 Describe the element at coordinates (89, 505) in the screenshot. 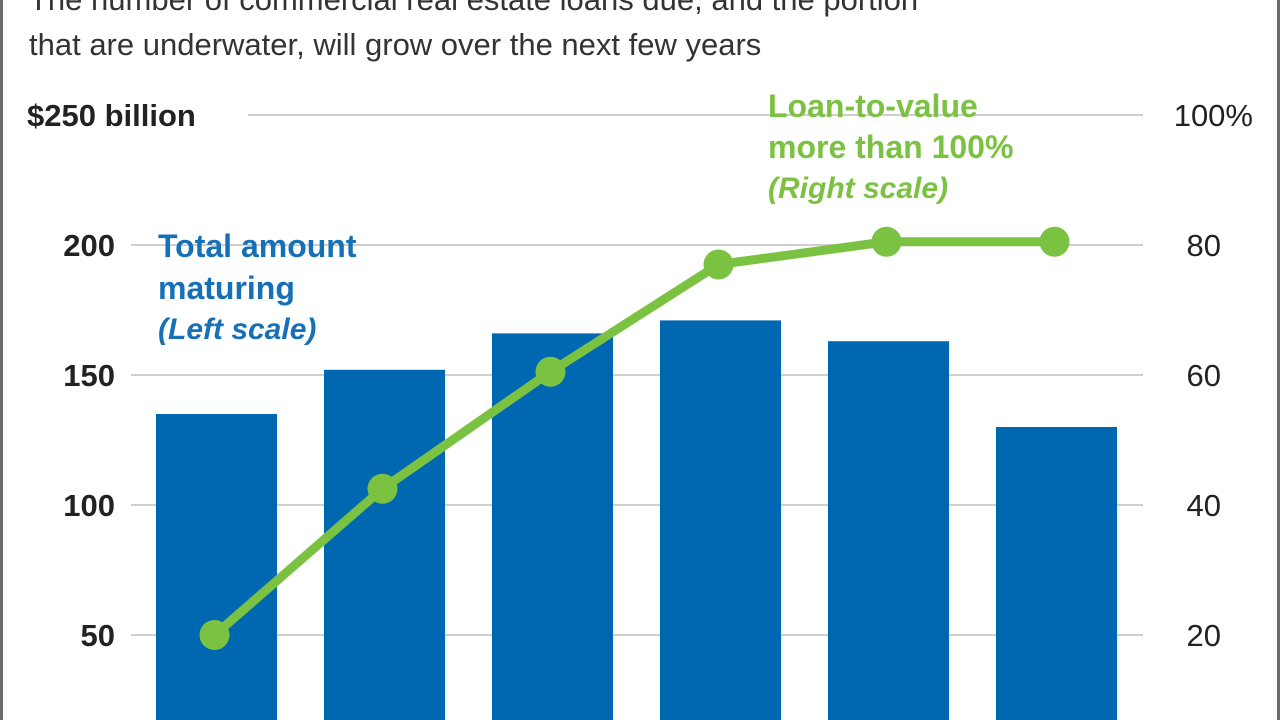

I see `left-tick-label: 100` at that location.